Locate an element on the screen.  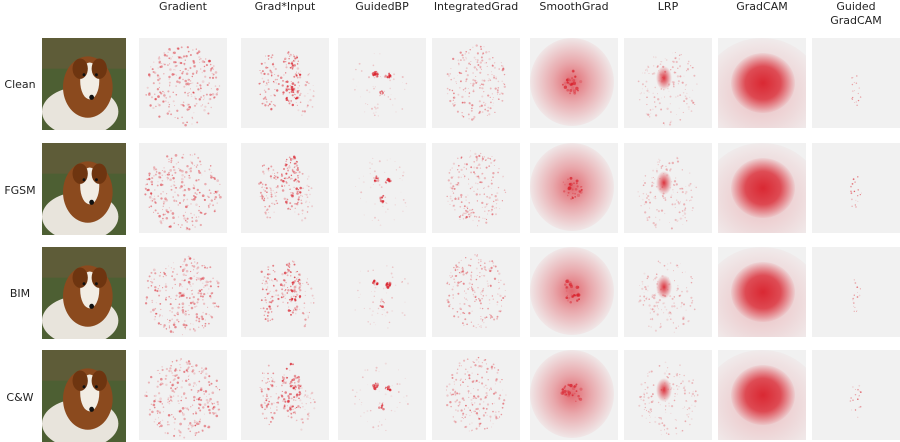
col-header-grad-input: Grad*Input is located at coordinates (285, 18).